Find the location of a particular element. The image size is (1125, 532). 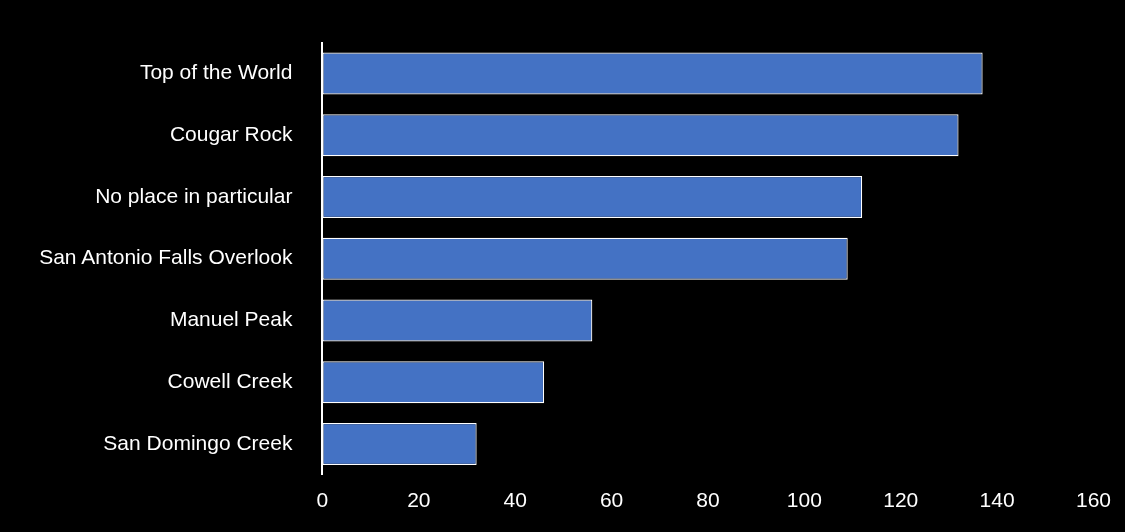

x-tick-label: 20 is located at coordinates (419, 500).